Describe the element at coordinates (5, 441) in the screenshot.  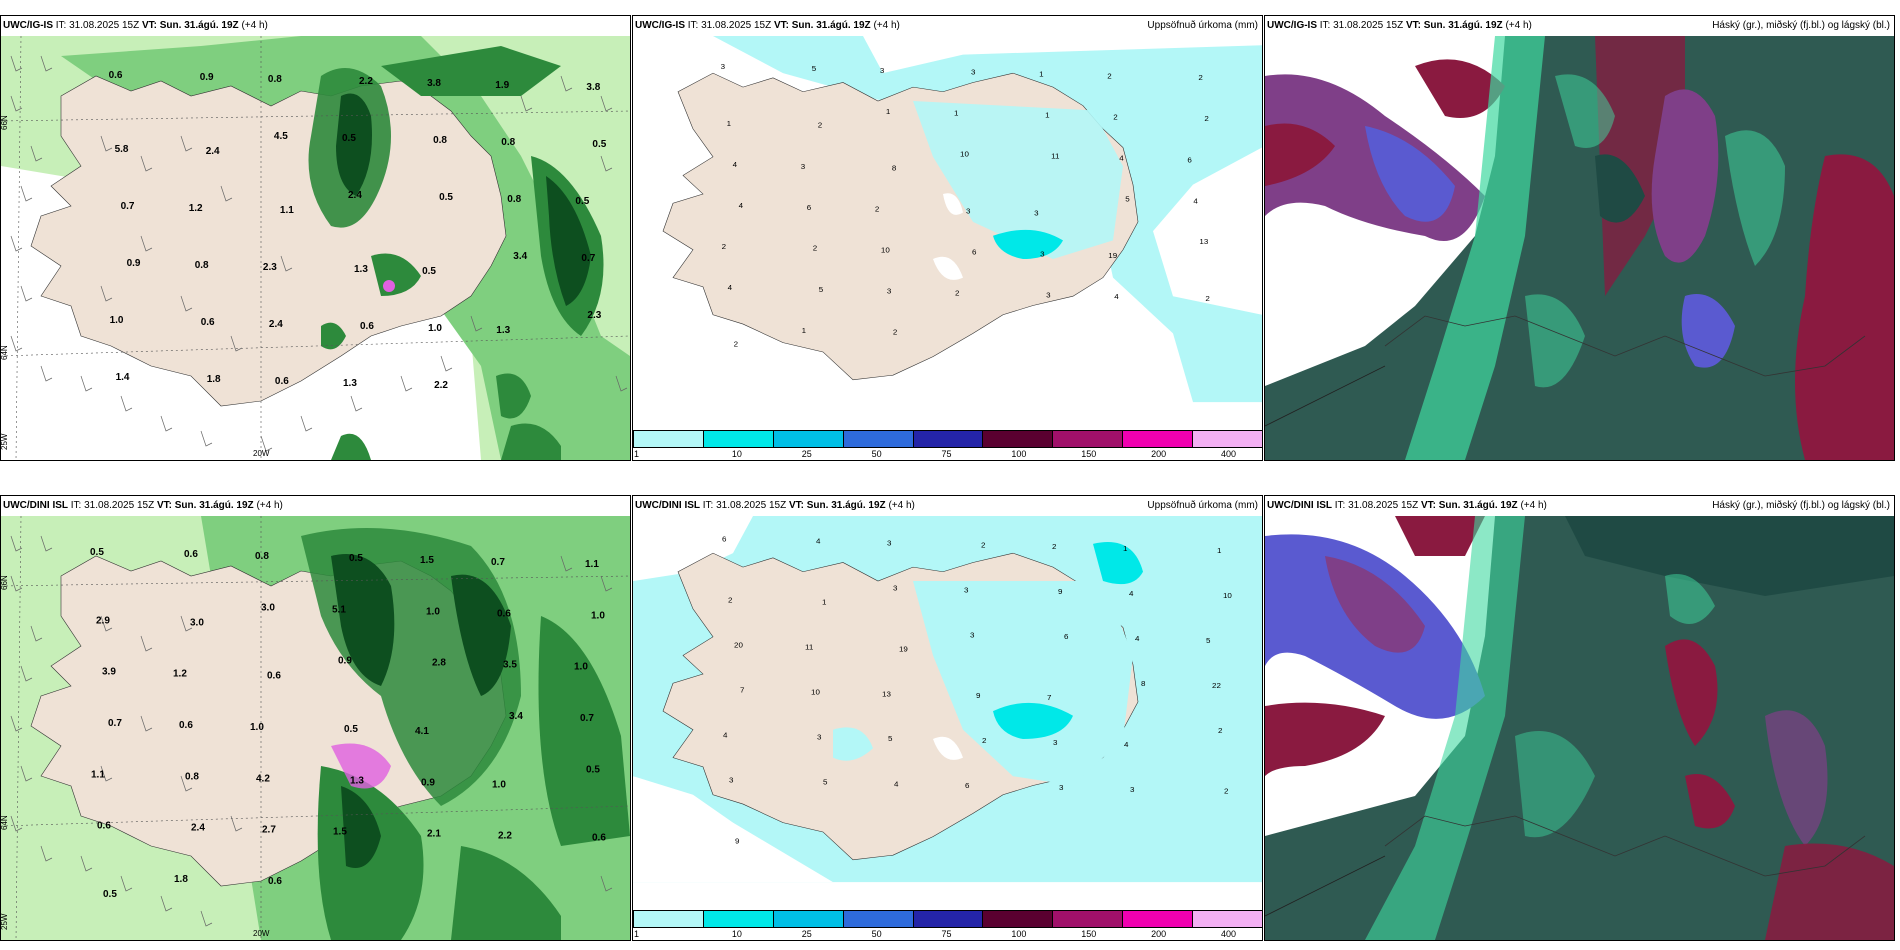
I see `lon-25w-label: 25W` at that location.